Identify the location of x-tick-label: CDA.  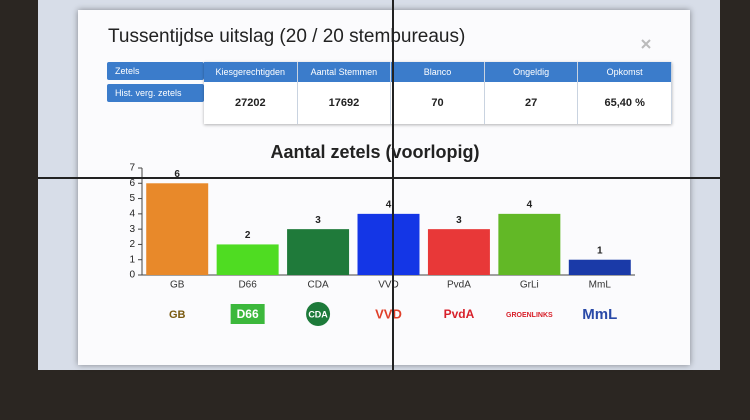
(318, 285).